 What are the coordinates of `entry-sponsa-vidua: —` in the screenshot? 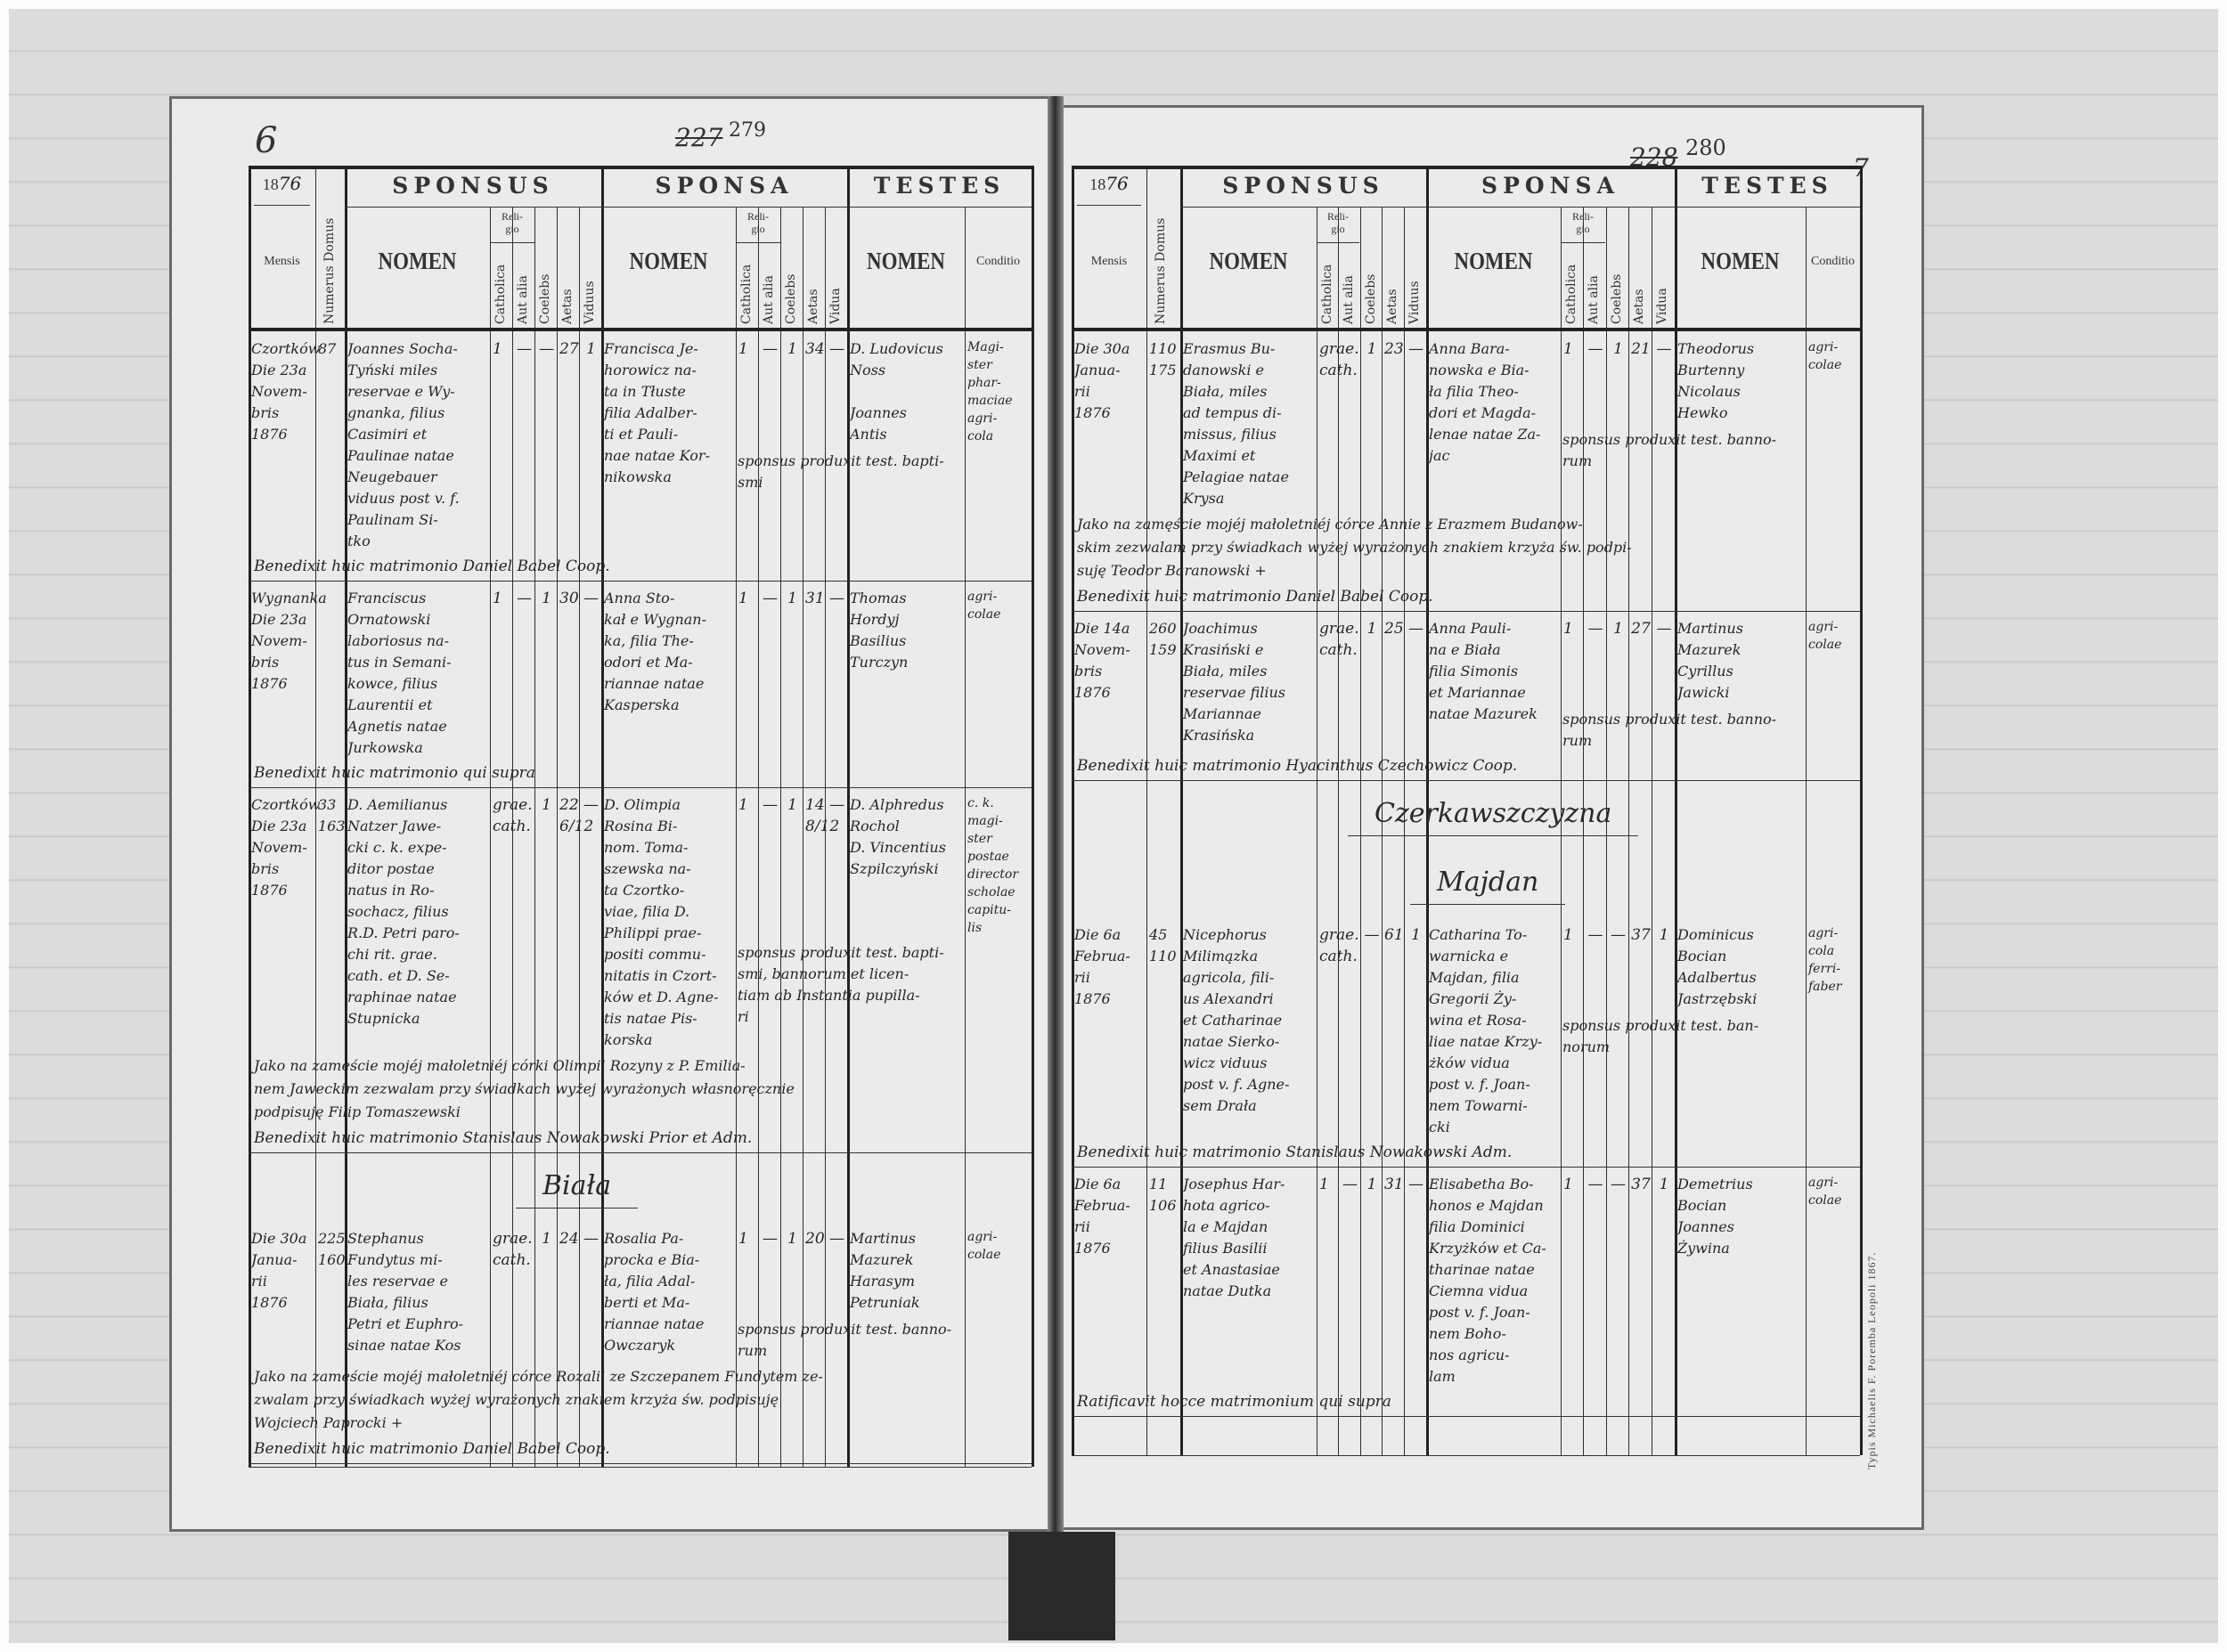 It's located at (836, 1239).